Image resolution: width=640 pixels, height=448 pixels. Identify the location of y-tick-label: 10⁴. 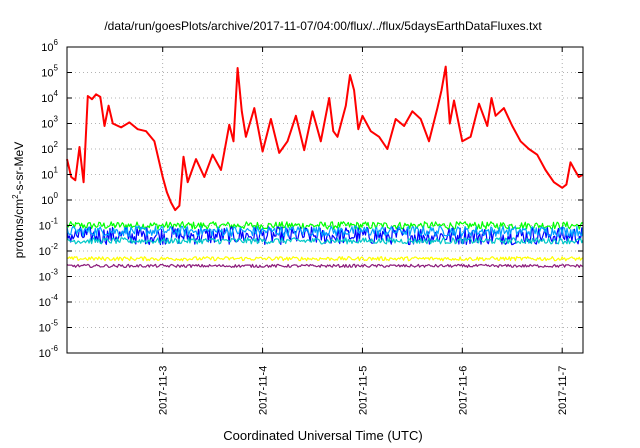
(49, 97).